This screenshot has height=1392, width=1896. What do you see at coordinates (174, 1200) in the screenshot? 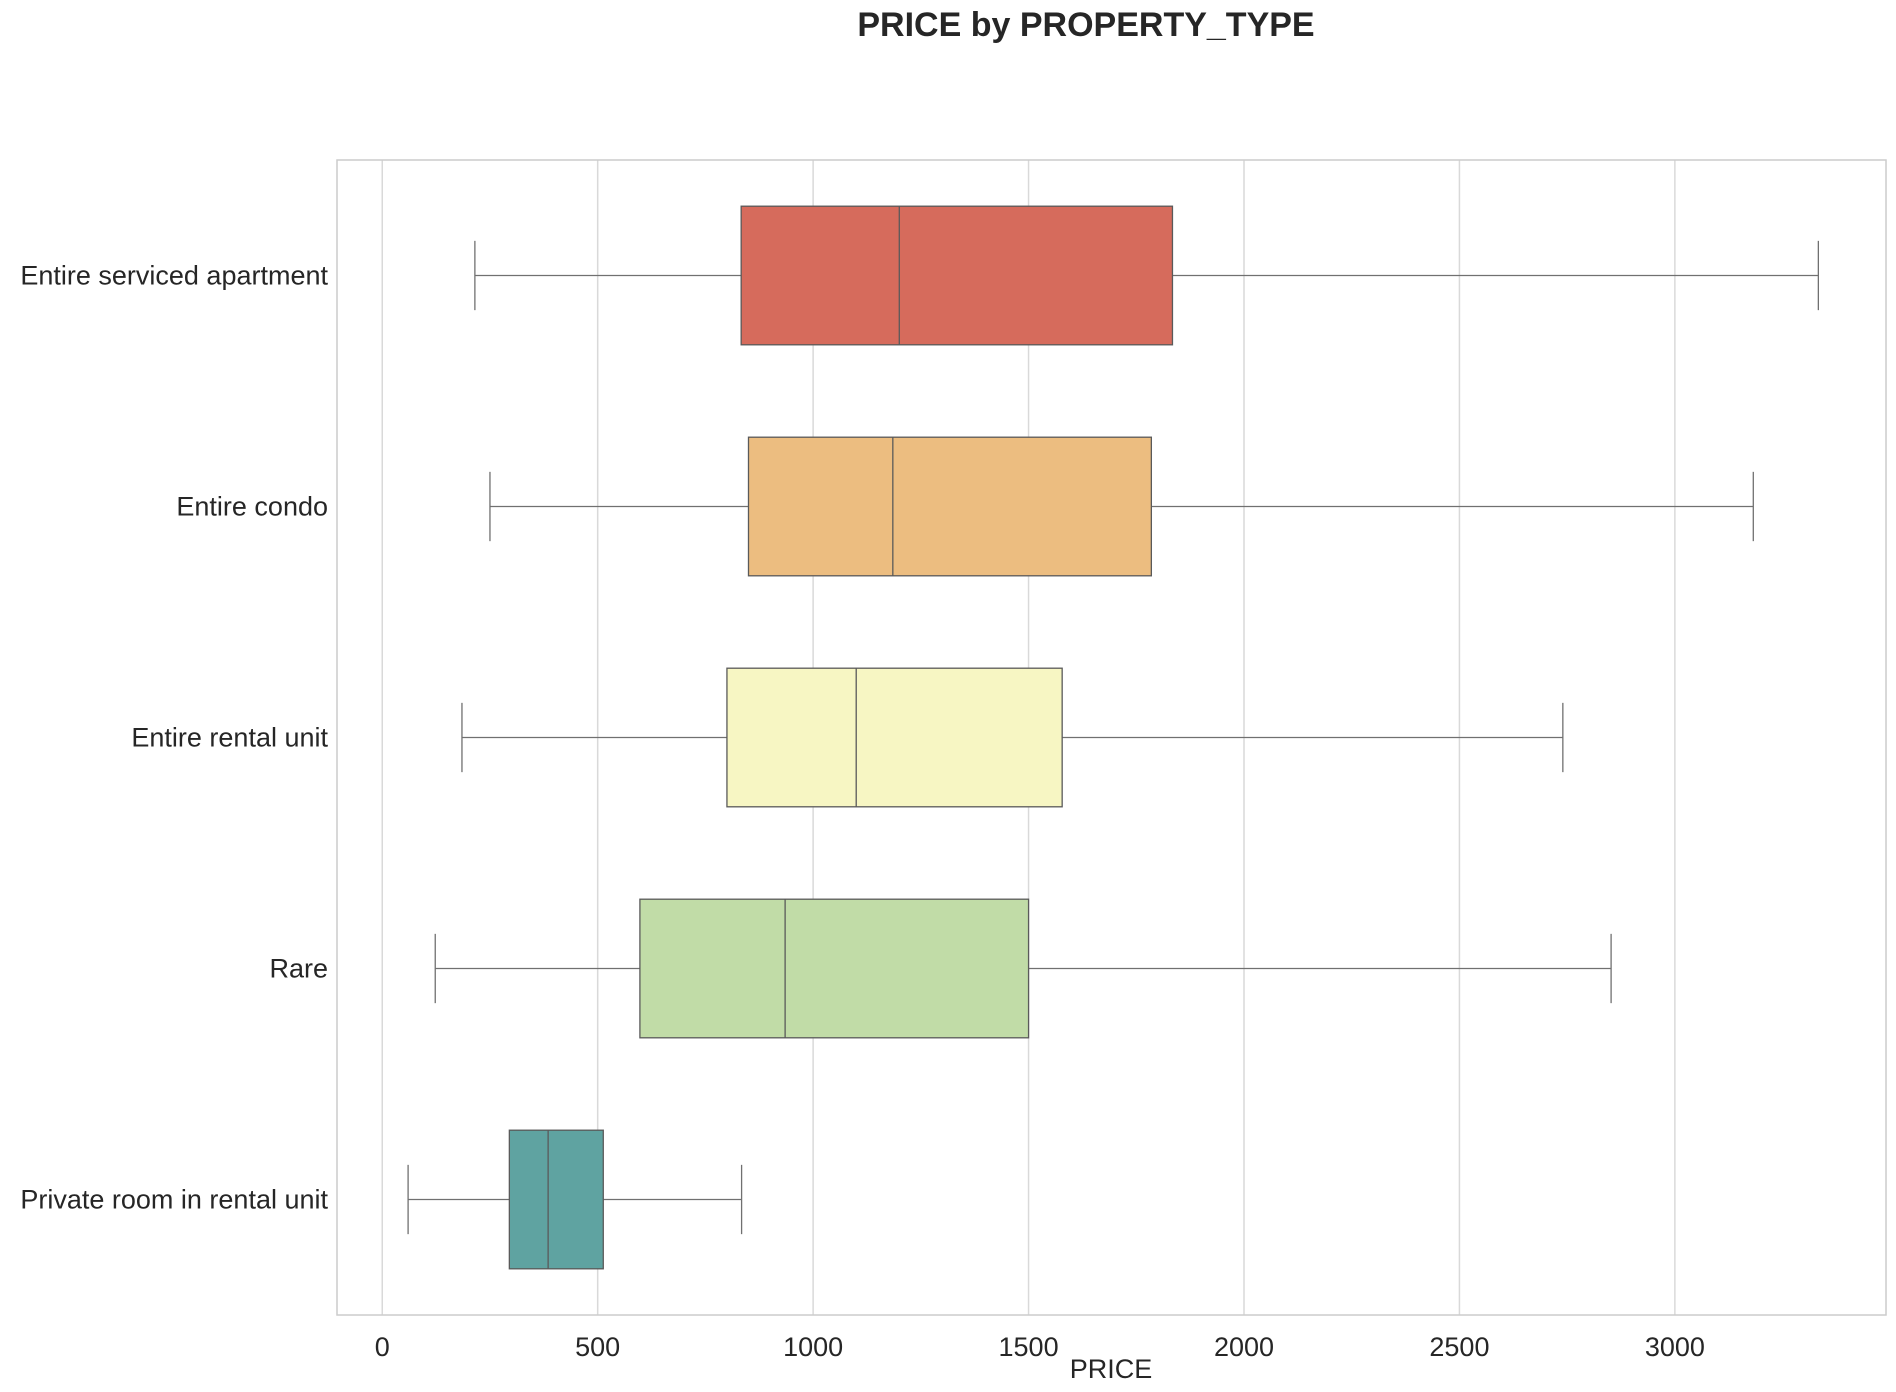
I see `y-tick-label: Private room in rental unit` at bounding box center [174, 1200].